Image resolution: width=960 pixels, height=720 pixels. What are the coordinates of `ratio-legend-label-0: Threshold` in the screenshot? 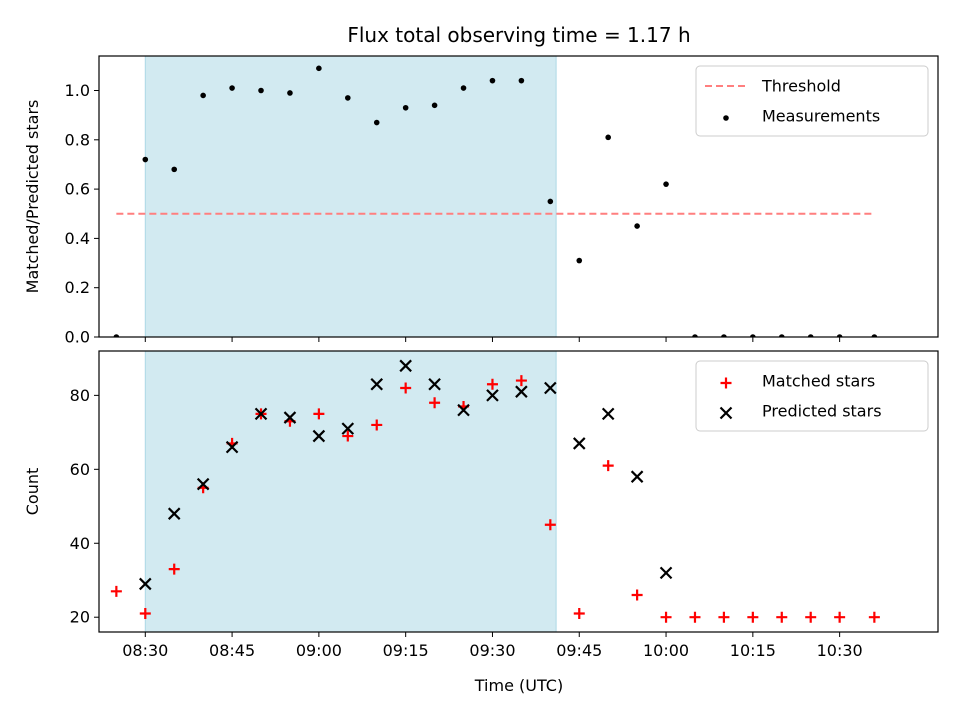 It's located at (801, 86).